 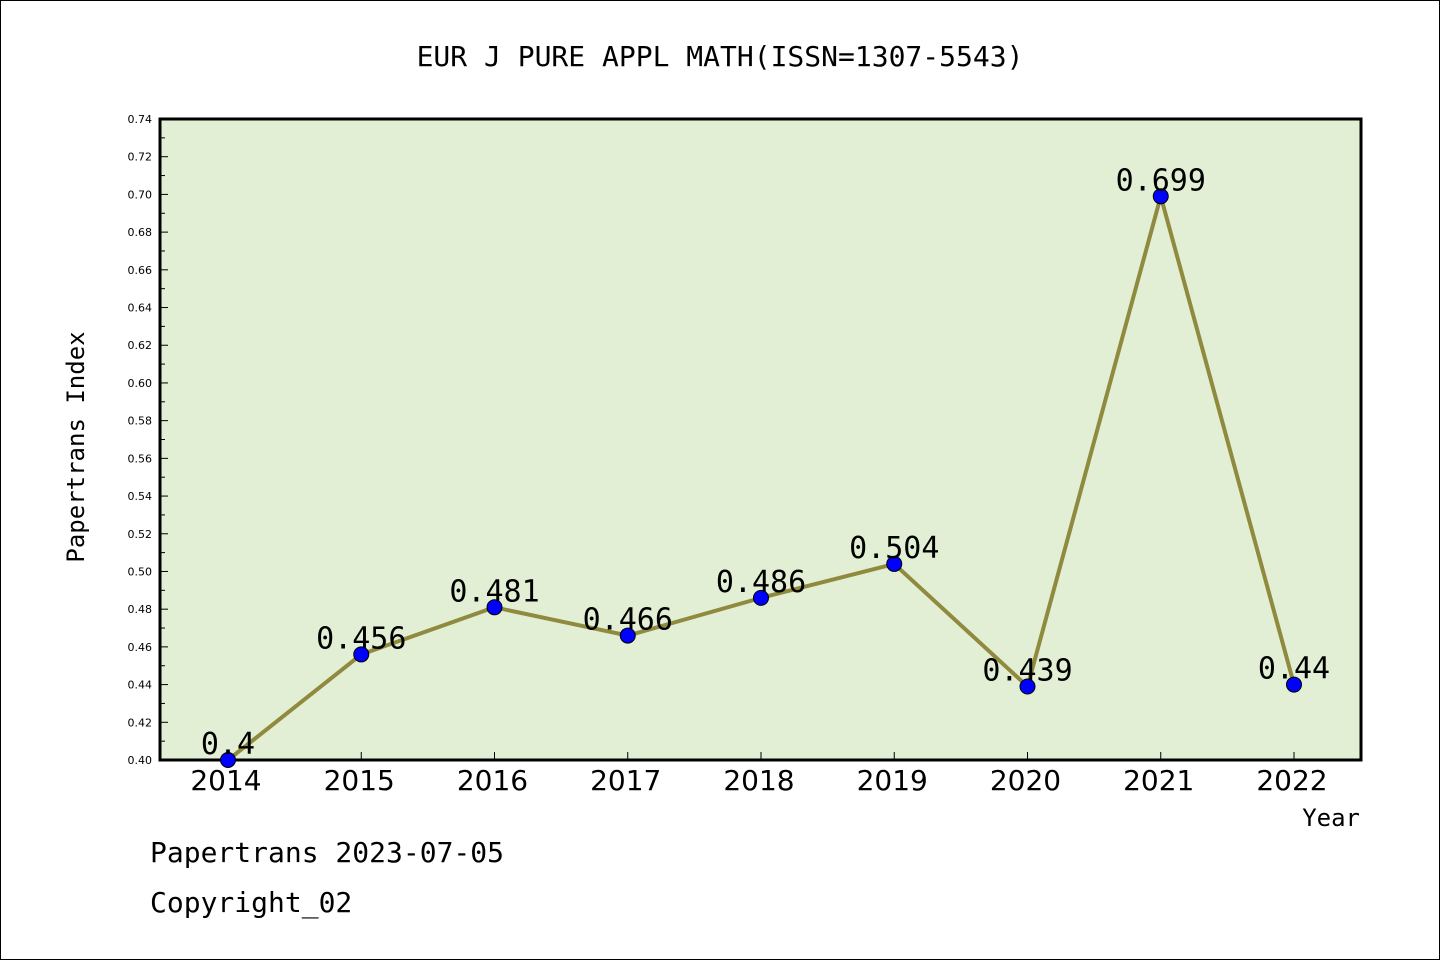 What do you see at coordinates (140, 760) in the screenshot?
I see `y-tick-label: 0.40` at bounding box center [140, 760].